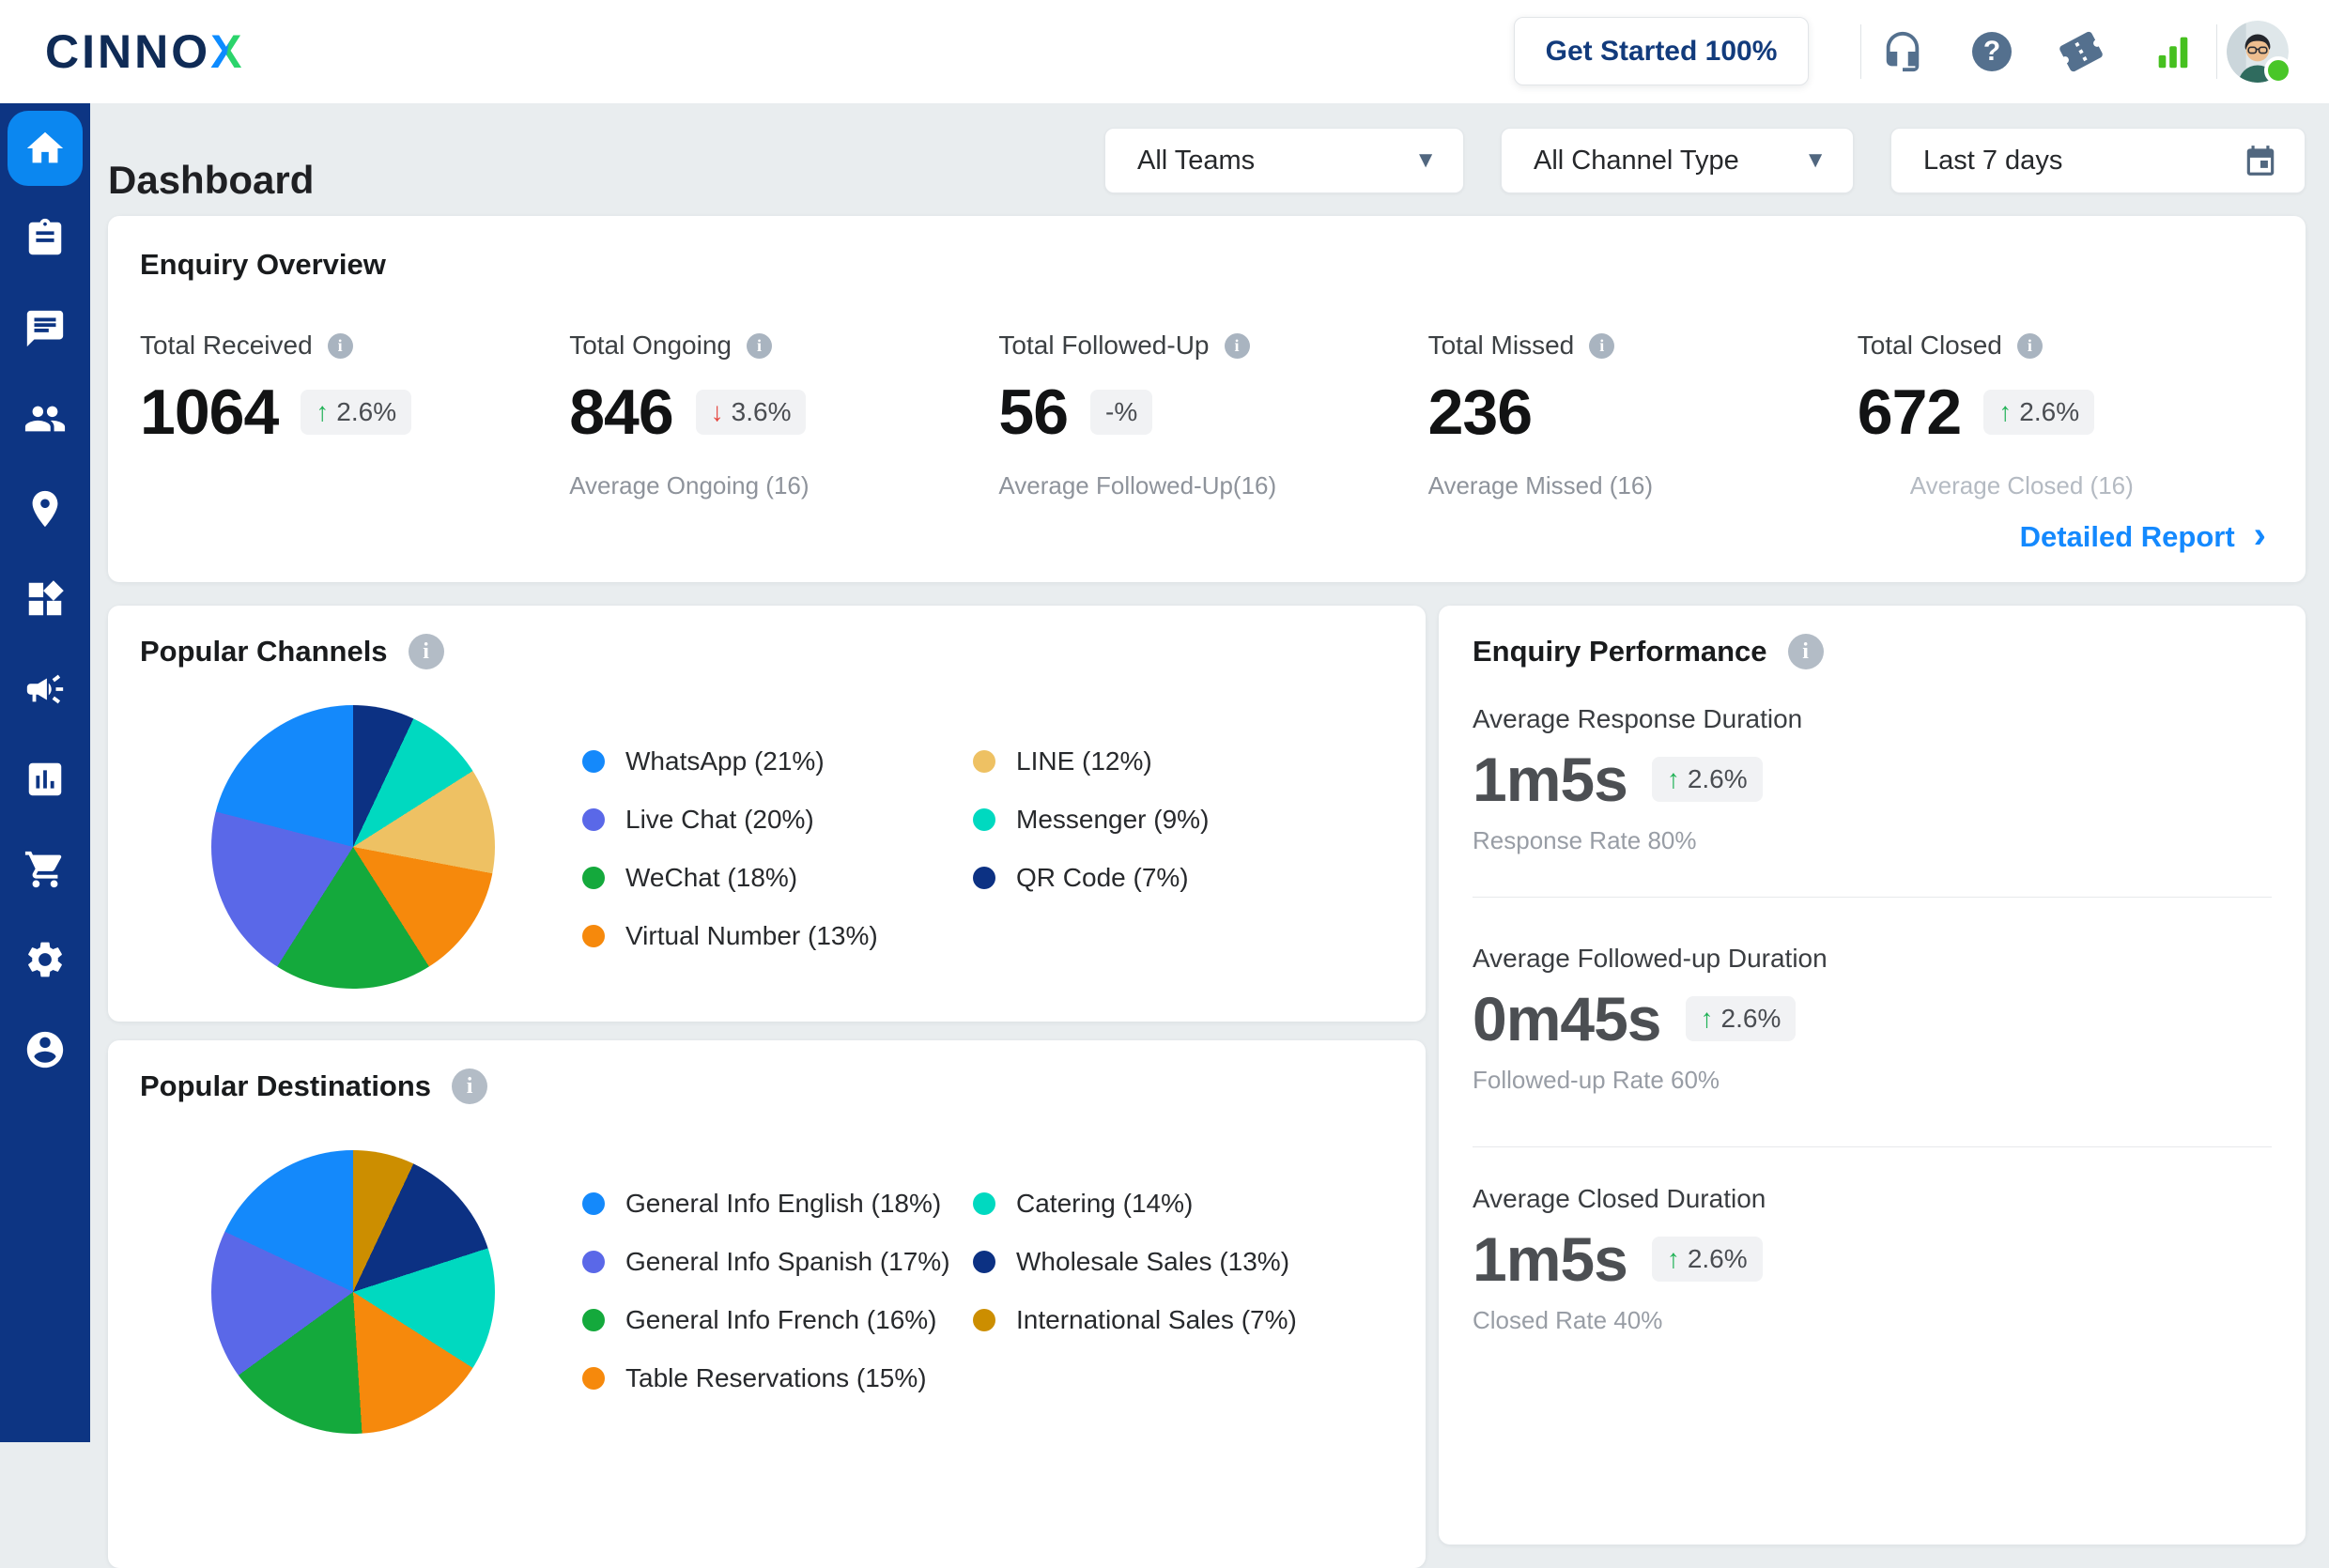  I want to click on stat-value: 236, so click(1480, 413).